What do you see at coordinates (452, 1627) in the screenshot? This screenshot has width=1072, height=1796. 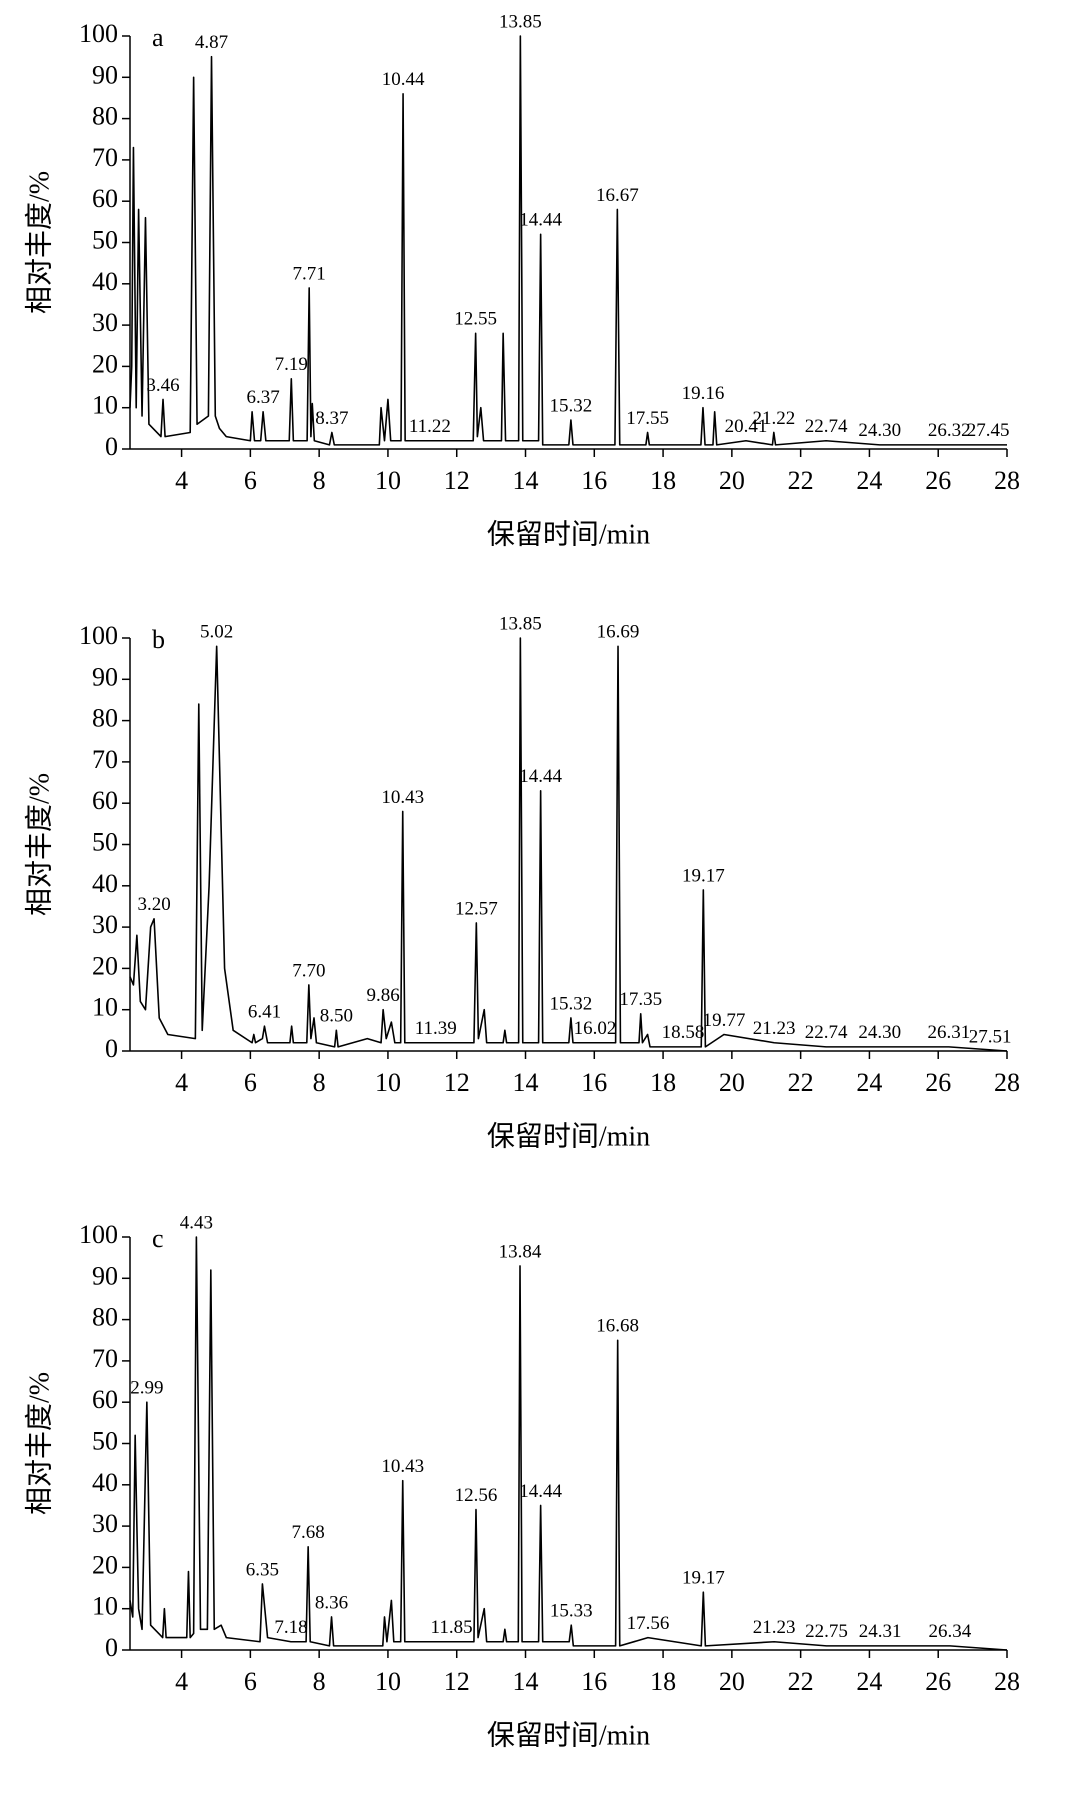 I see `peak-label: 11.85` at bounding box center [452, 1627].